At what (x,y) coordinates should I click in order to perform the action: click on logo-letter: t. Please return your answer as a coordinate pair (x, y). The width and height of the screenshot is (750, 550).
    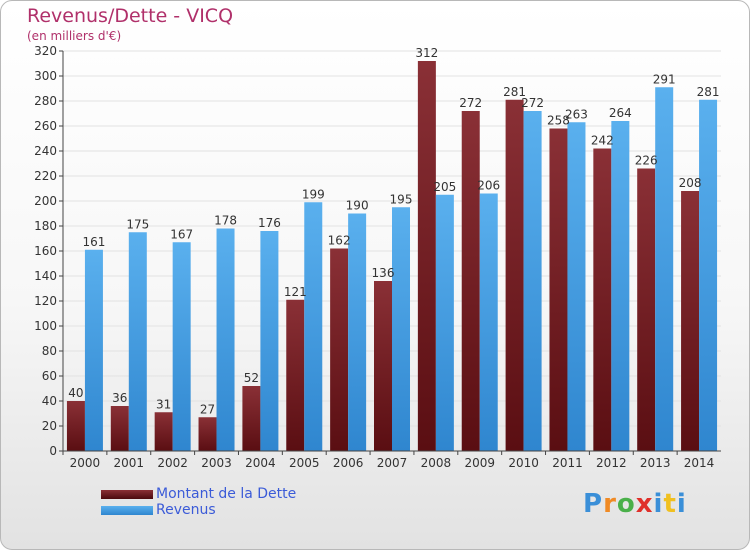
    Looking at the image, I should click on (670, 504).